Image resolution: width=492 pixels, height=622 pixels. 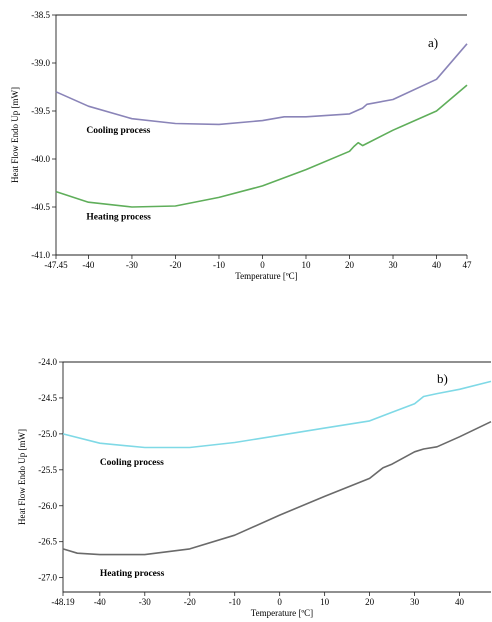 What do you see at coordinates (40, 15) in the screenshot?
I see `y-tick-label: -38.5` at bounding box center [40, 15].